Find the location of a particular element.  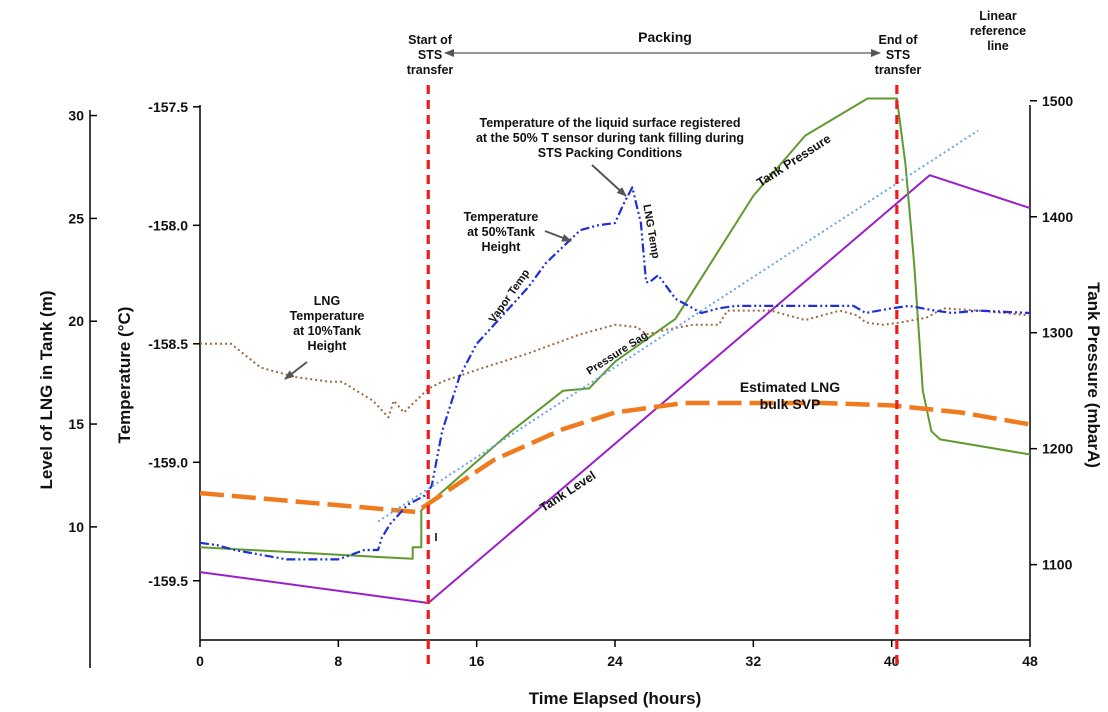

svg-text: reference is located at coordinates (998, 31).